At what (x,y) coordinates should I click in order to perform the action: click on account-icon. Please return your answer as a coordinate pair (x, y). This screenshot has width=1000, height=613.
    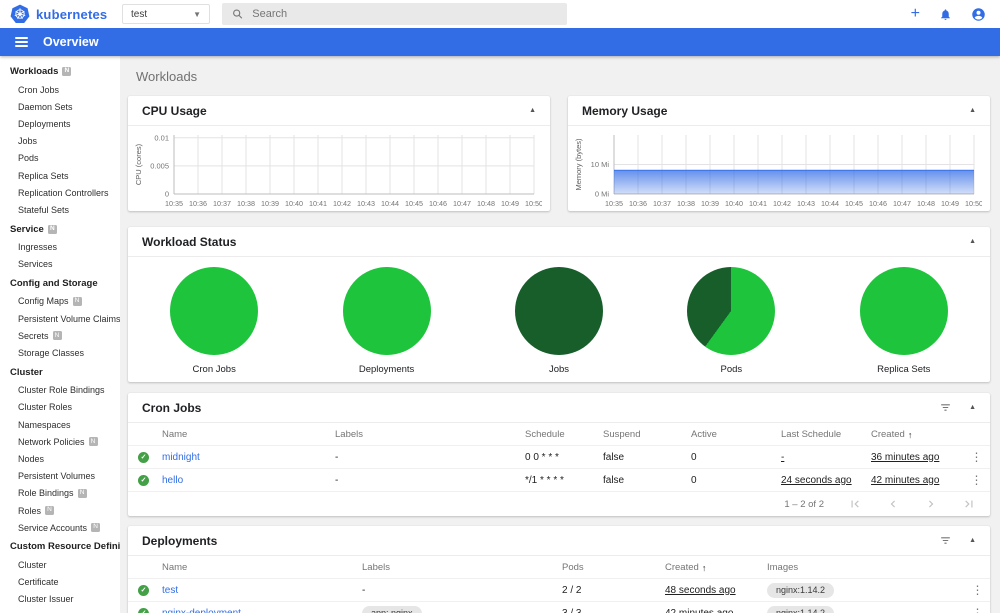
    Looking at the image, I should click on (978, 14).